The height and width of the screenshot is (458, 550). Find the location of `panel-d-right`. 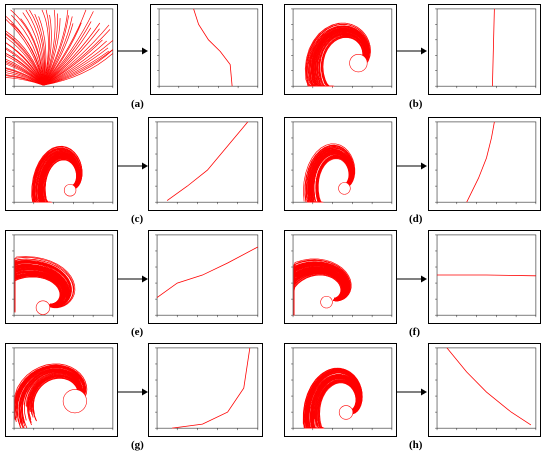

panel-d-right is located at coordinates (484, 164).